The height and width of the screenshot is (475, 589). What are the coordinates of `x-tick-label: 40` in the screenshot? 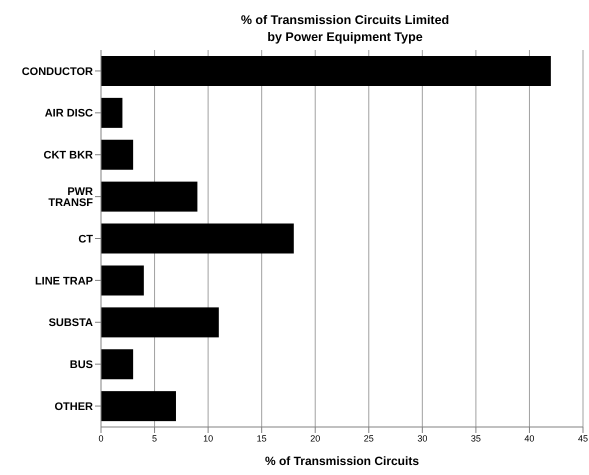 It's located at (529, 438).